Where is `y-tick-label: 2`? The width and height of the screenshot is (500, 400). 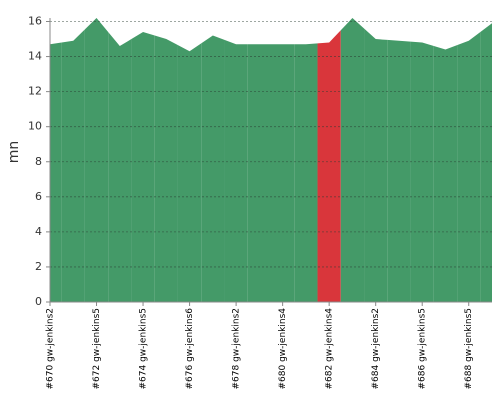 y-tick-label: 2 is located at coordinates (38, 266).